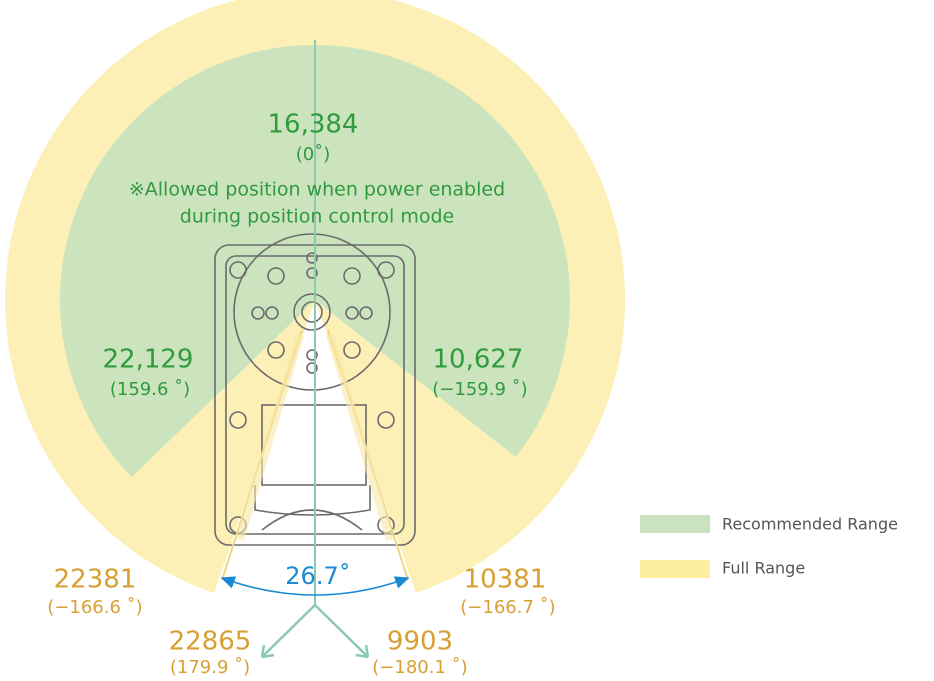 The height and width of the screenshot is (681, 934). Describe the element at coordinates (419, 667) in the screenshot. I see `limit-right-angle: (−180.1 ˚)` at that location.